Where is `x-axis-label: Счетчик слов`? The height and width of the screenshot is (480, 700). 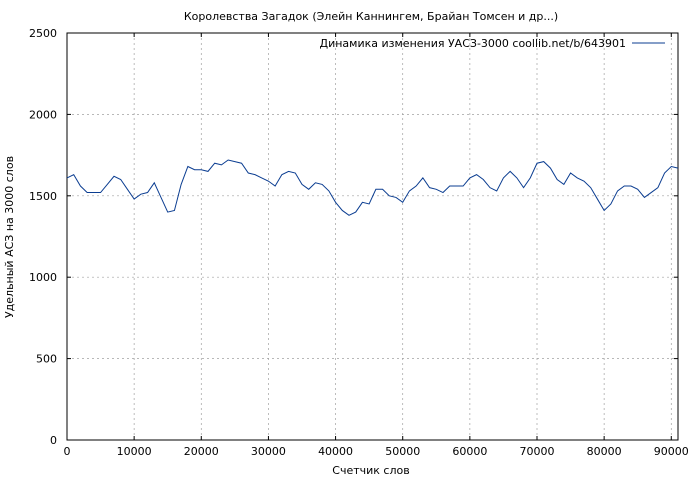
x-axis-label: Счетчик слов is located at coordinates (370, 470).